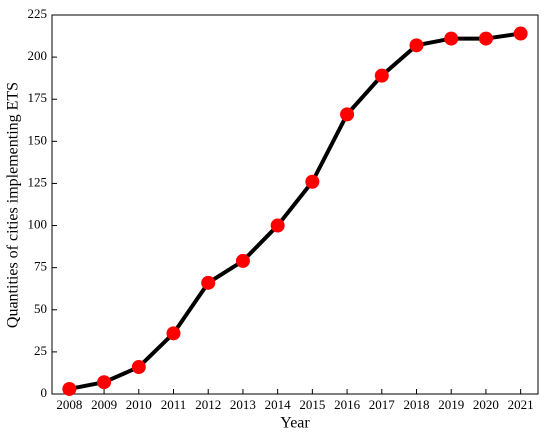  I want to click on x-tick-label: 2018, so click(417, 404).